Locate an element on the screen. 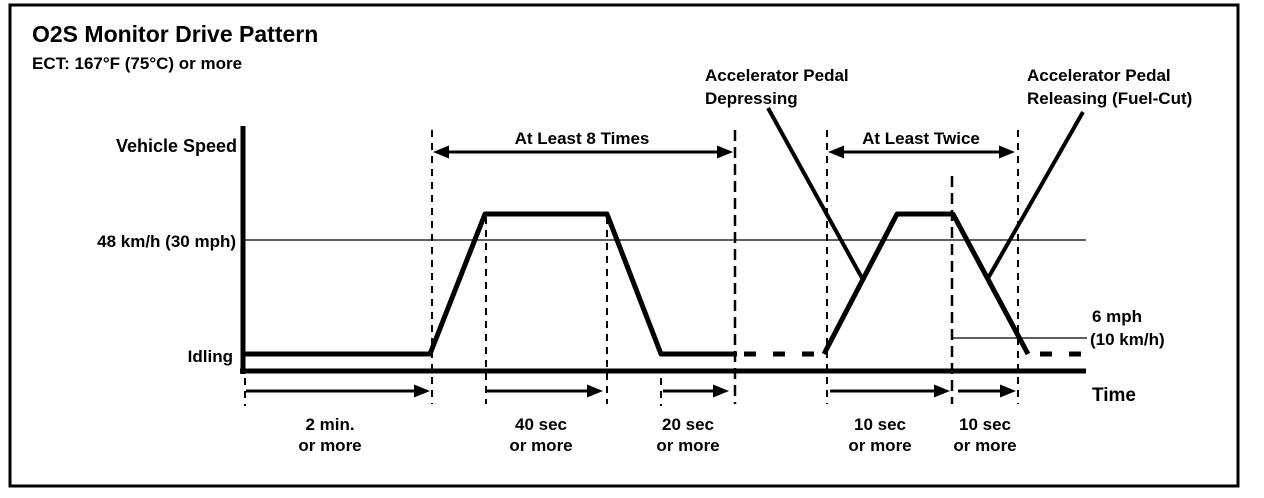  interval-label-10sec-b-line1: 10 sec is located at coordinates (985, 424).